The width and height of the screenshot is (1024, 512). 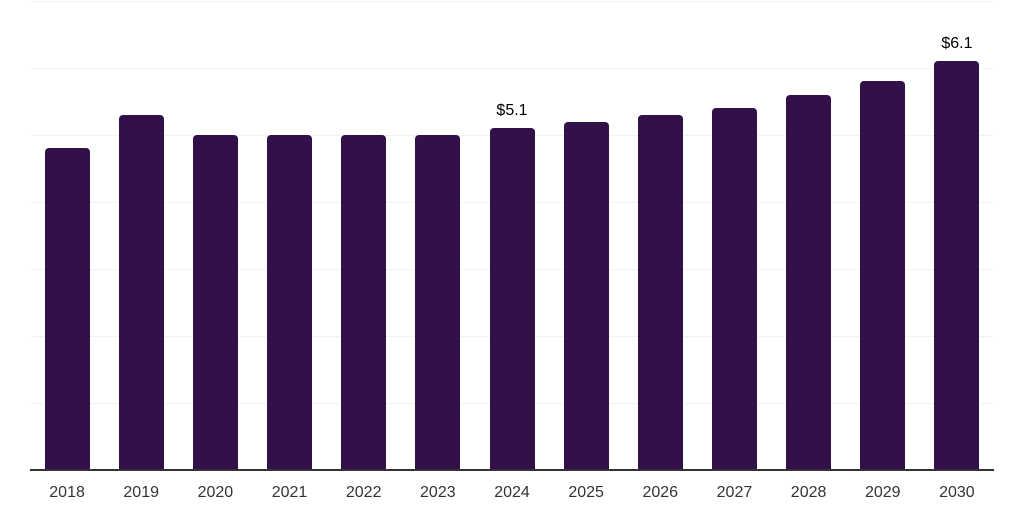 I want to click on bar-2024, so click(x=512, y=299).